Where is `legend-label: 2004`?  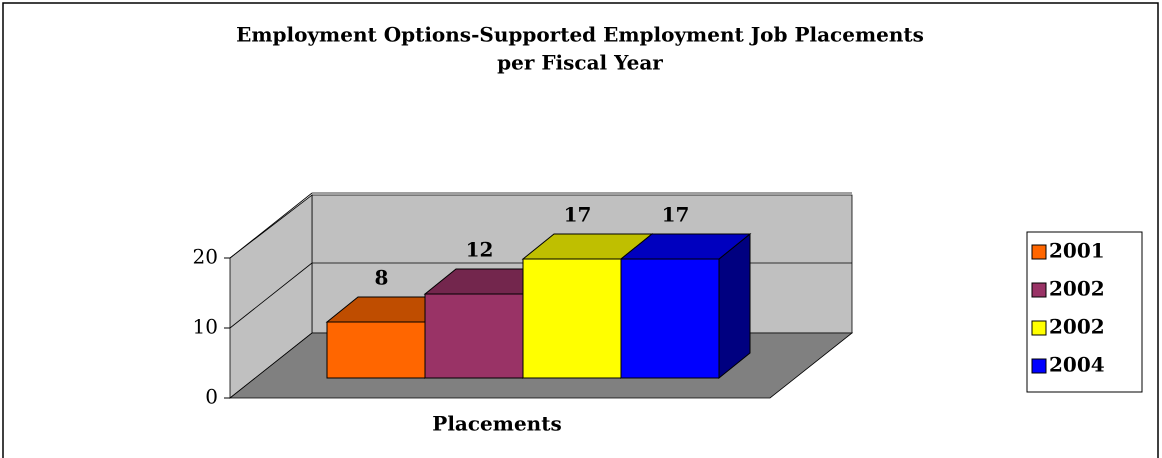 legend-label: 2004 is located at coordinates (1077, 365).